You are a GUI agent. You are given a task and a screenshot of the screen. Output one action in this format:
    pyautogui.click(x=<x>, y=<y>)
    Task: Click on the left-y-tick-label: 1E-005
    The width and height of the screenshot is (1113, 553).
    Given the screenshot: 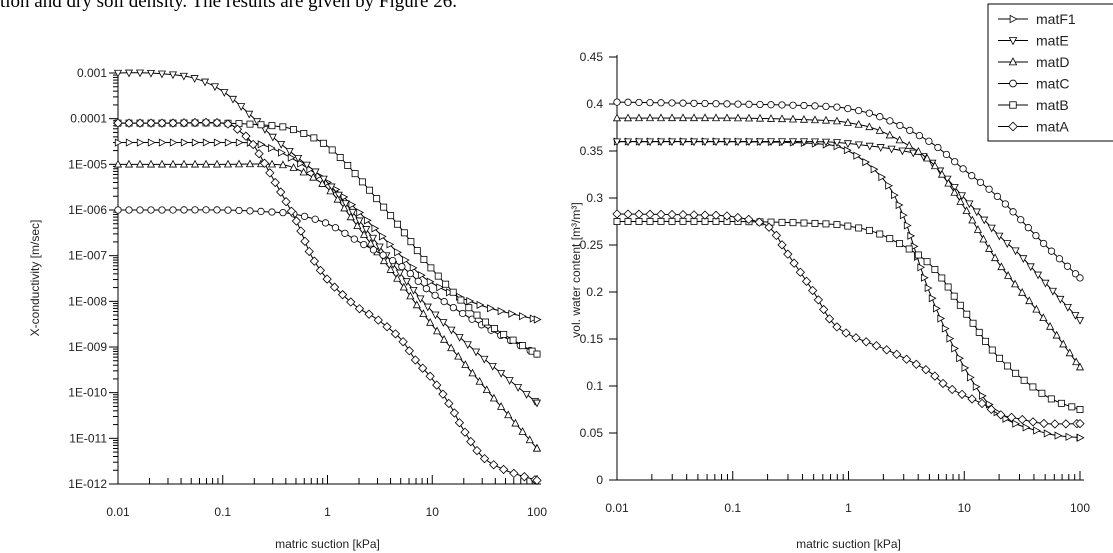 What is the action you would take?
    pyautogui.click(x=87, y=164)
    